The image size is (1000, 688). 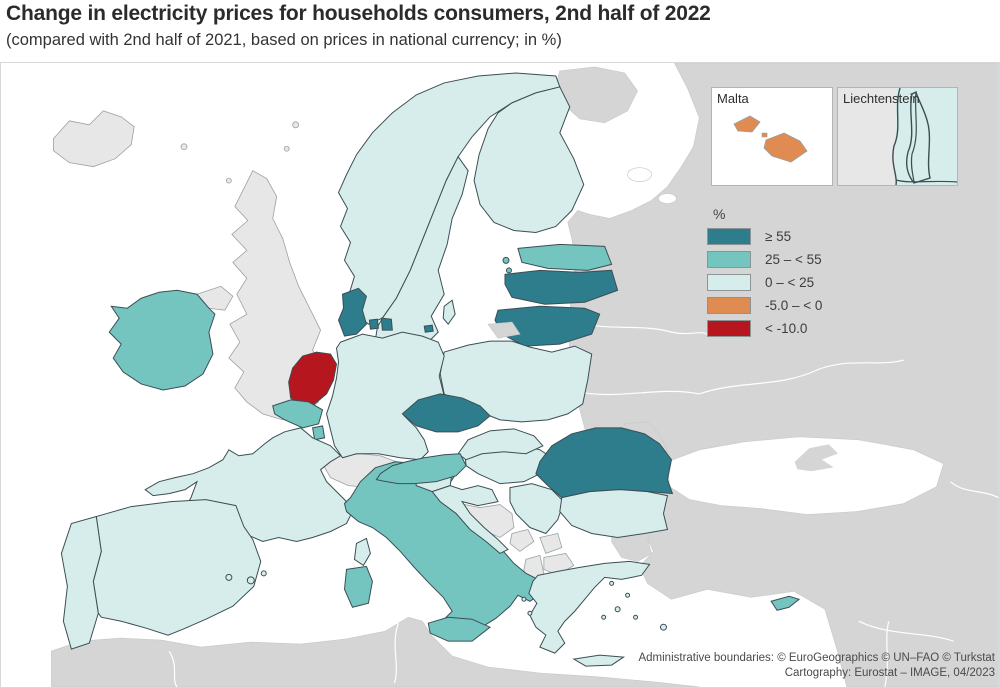 What do you see at coordinates (729, 305) in the screenshot?
I see `legend-swatch-neg5to0` at bounding box center [729, 305].